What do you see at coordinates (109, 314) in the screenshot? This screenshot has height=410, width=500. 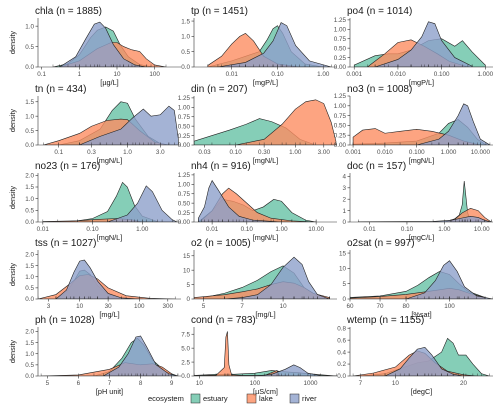 I see `x-axis-label: [mg/L]` at bounding box center [109, 314].